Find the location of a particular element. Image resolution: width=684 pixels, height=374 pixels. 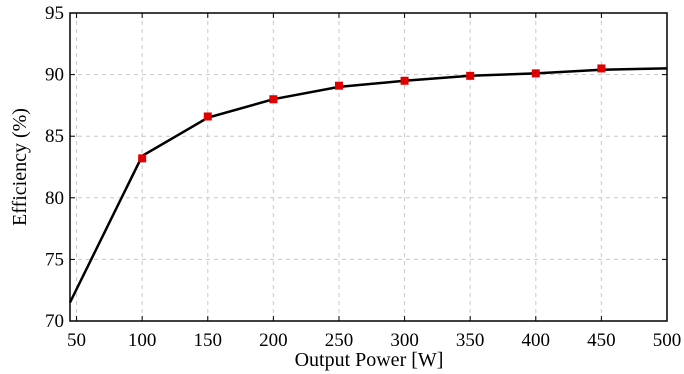

x-tick-label: 50 is located at coordinates (76, 340).